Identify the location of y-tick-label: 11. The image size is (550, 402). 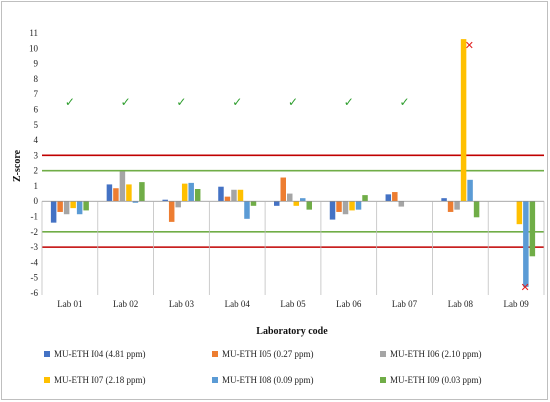
(33, 33).